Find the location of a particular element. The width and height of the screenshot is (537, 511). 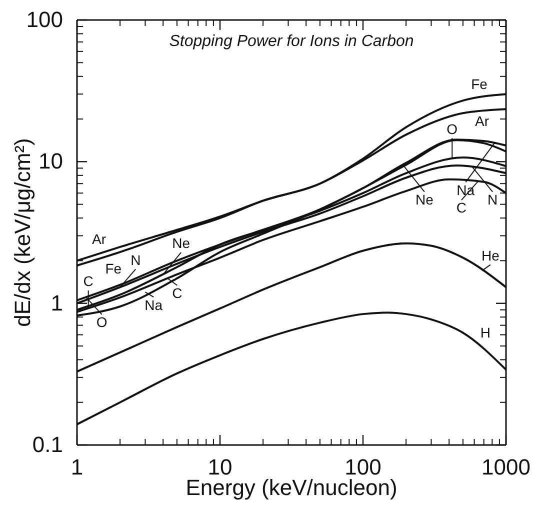

y-tick-label: 0.1 is located at coordinates (47, 445).